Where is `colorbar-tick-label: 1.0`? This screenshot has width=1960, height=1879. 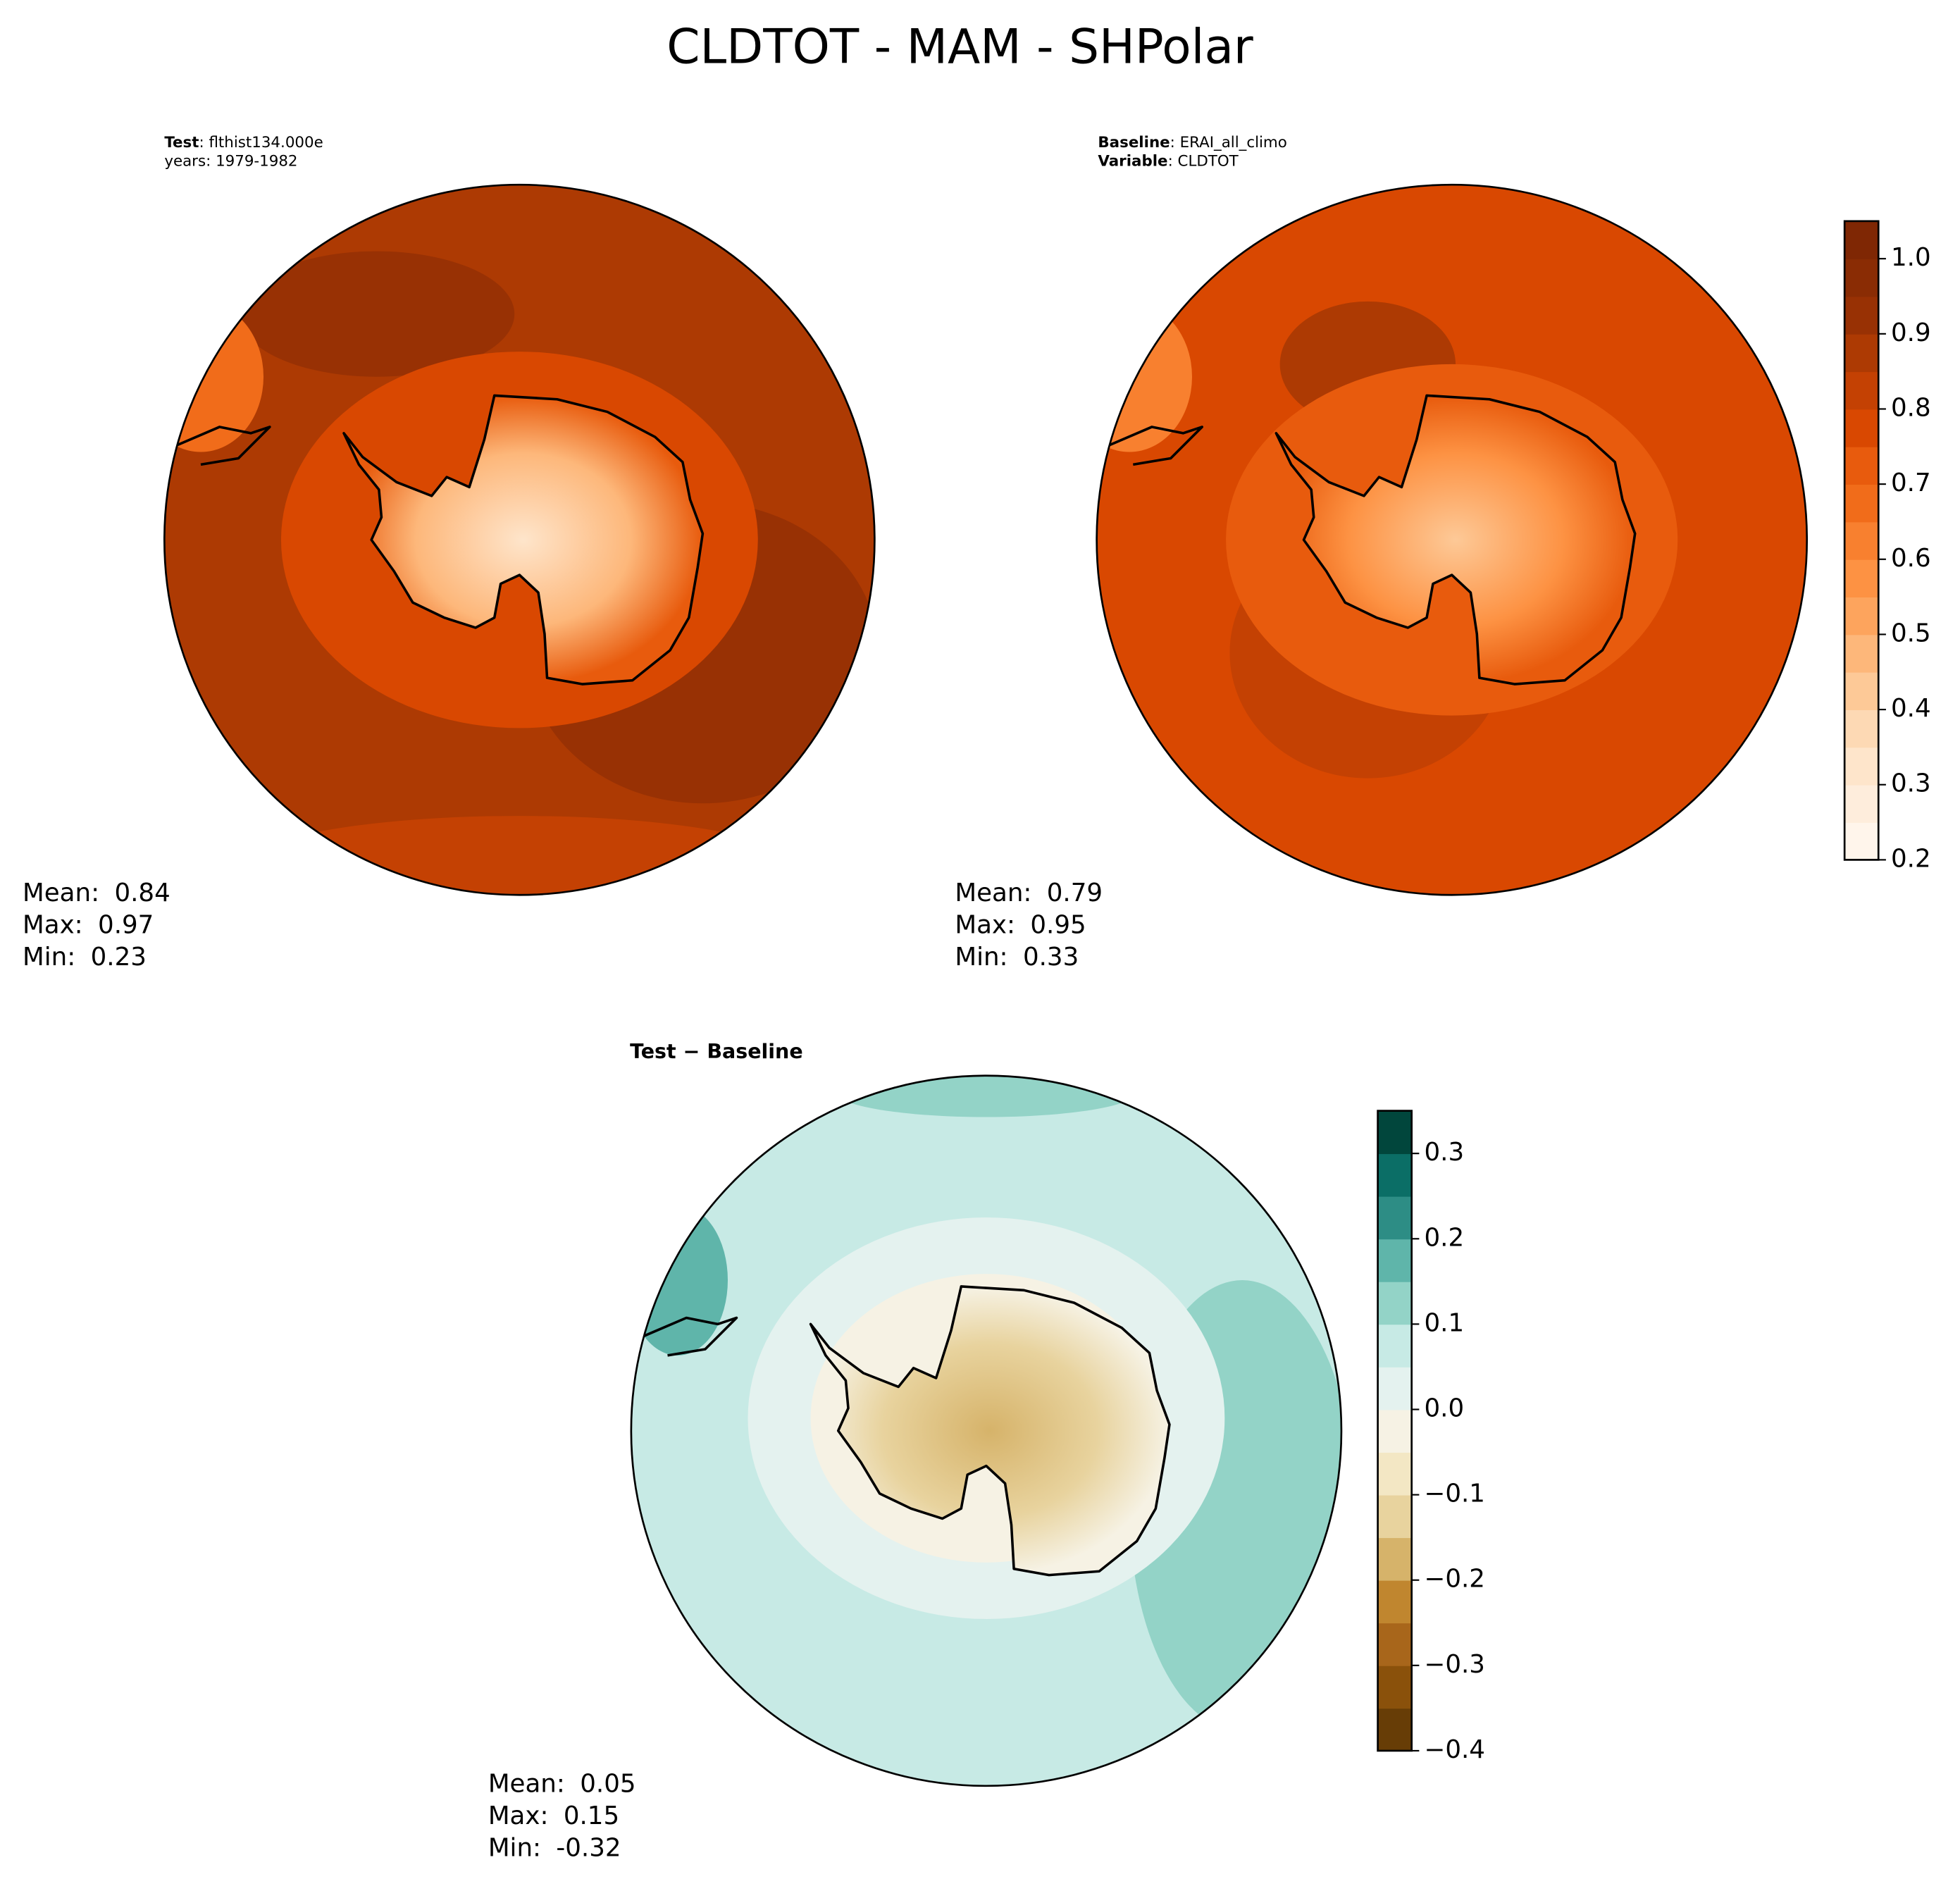
colorbar-tick-label: 1.0 is located at coordinates (1911, 257).